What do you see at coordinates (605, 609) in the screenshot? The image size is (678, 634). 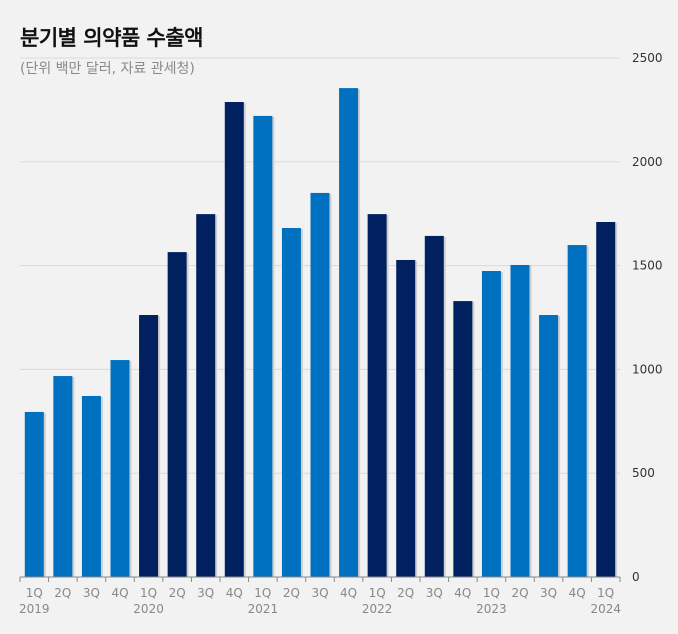 I see `x-year-label: 2024` at bounding box center [605, 609].